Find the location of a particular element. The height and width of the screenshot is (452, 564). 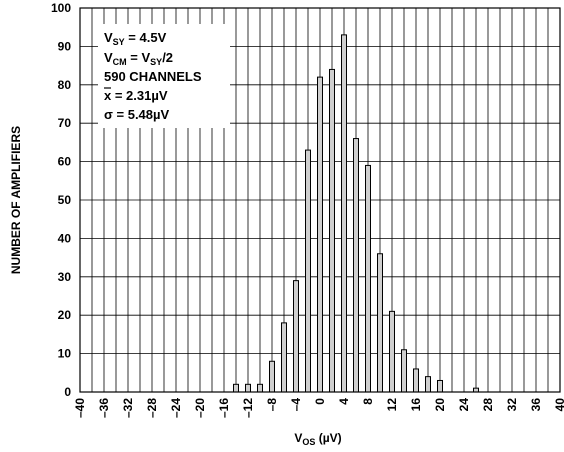

annotation-line-supply: VSY = 4.5V is located at coordinates (135, 38).